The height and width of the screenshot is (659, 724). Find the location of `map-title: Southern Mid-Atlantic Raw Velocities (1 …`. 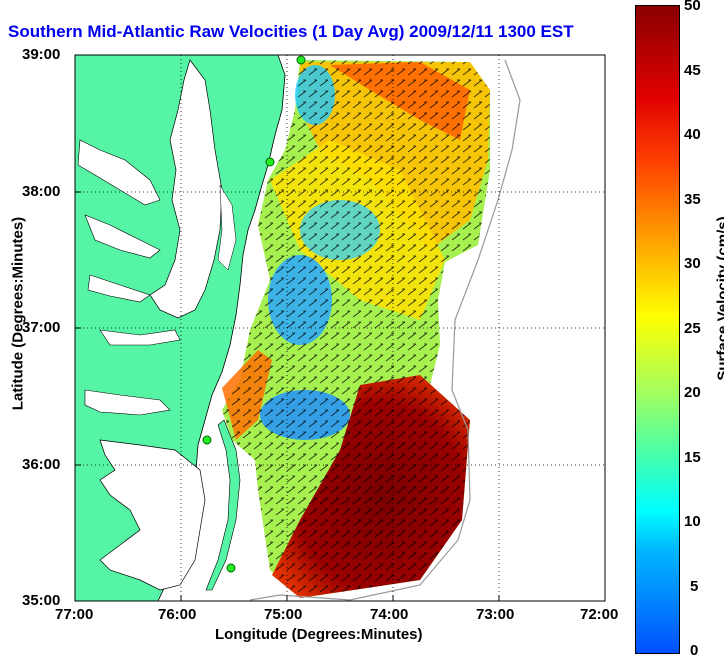

map-title: Southern Mid-Atlantic Raw Velocities (1 … is located at coordinates (291, 31).